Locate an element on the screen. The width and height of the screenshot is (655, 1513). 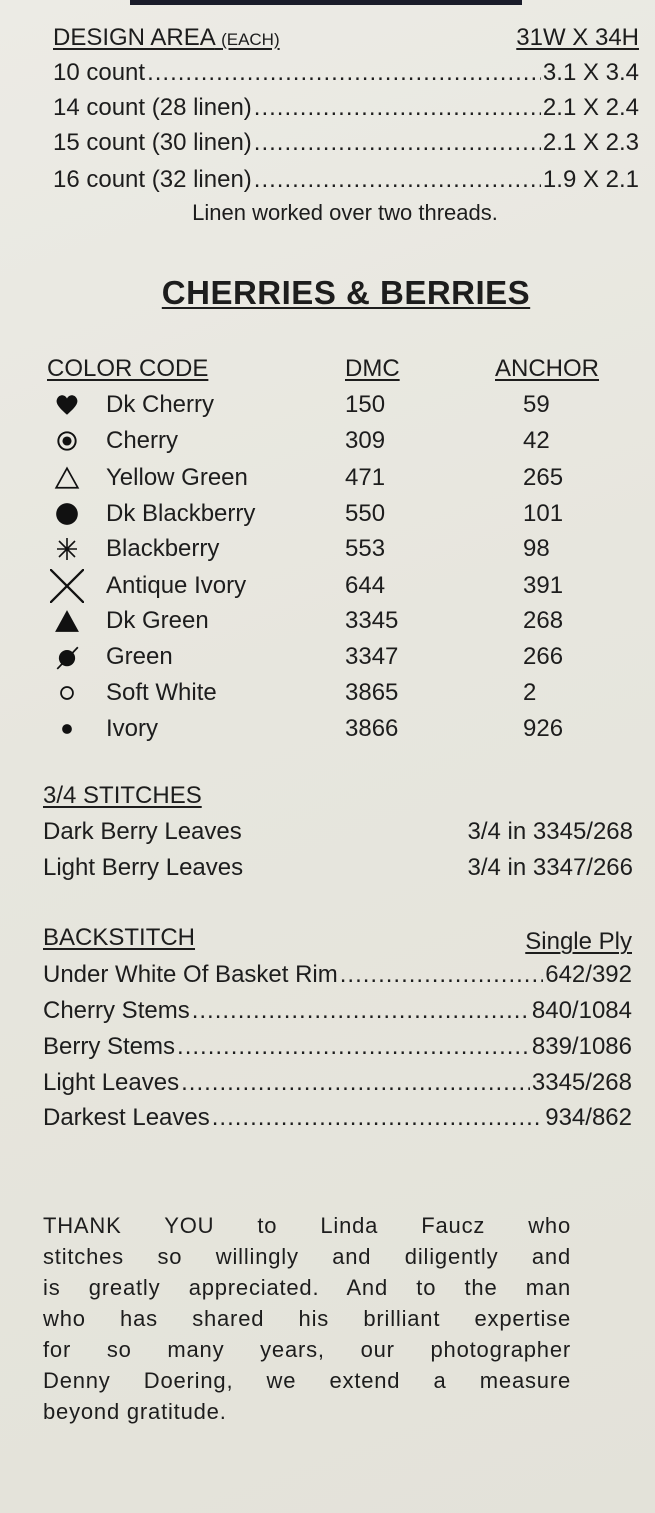
dmc-number: 3345 is located at coordinates (372, 620).